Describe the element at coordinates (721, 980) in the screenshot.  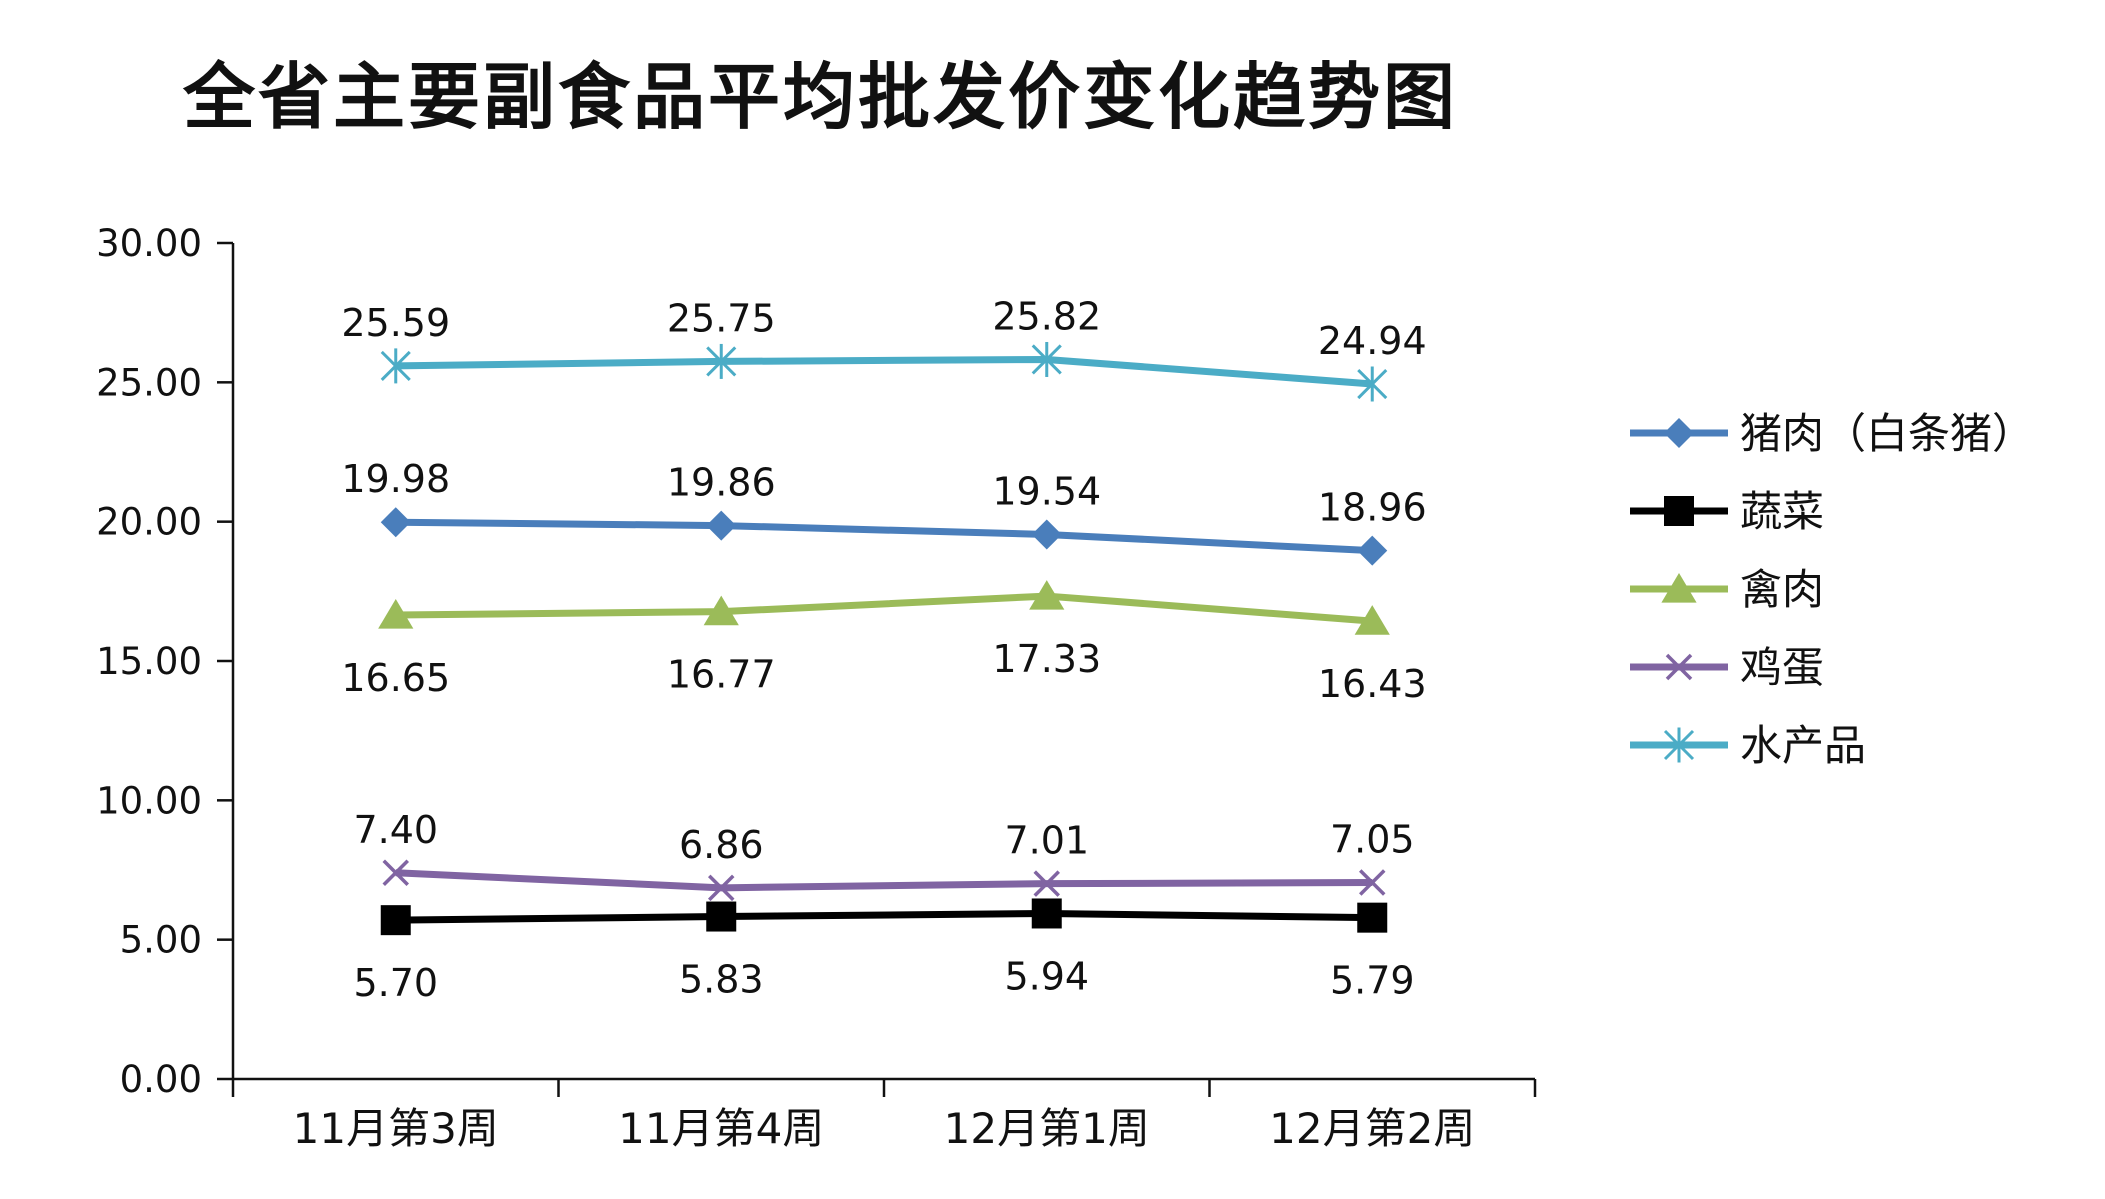
I see `data-label: 5.83` at that location.